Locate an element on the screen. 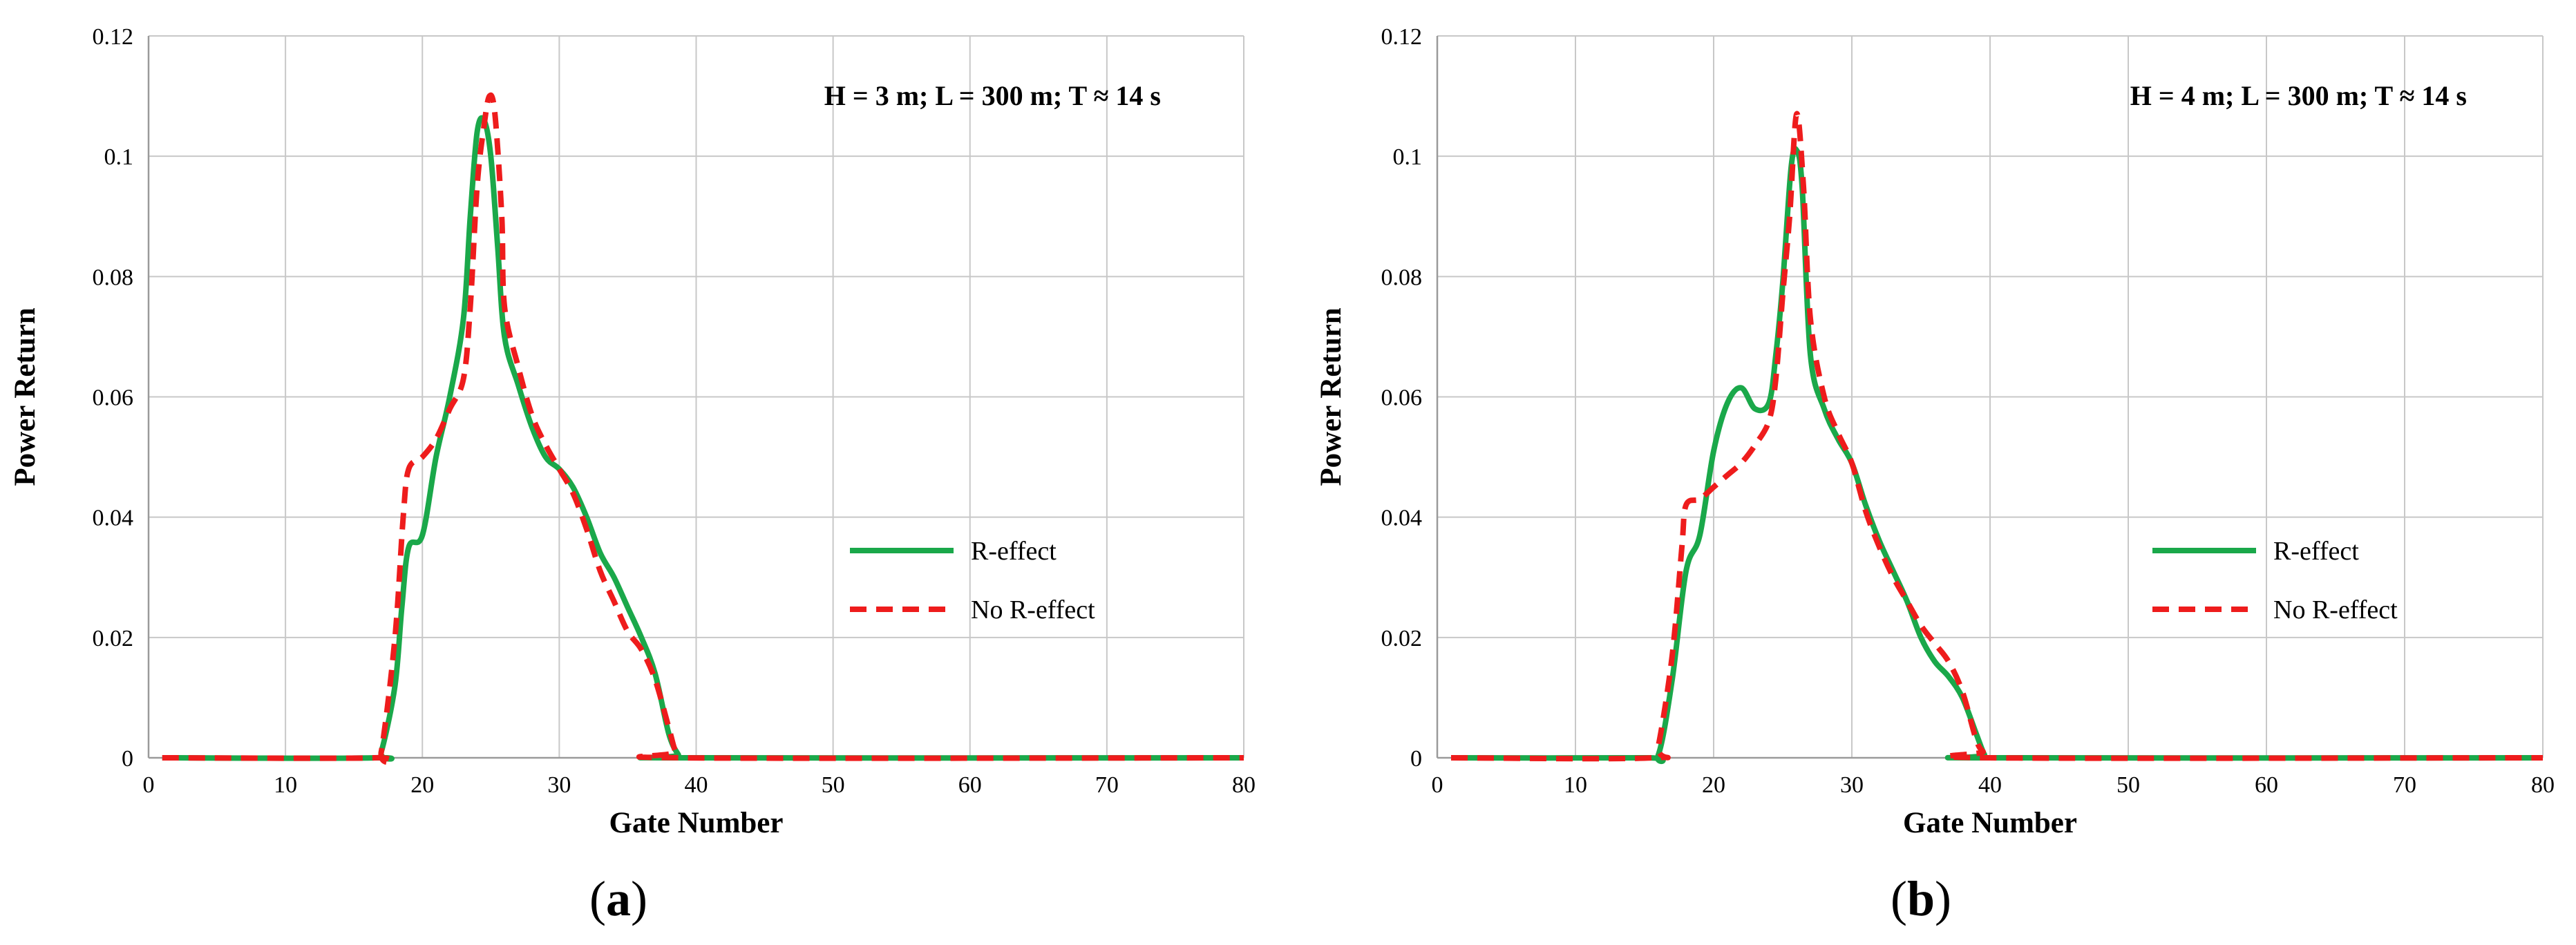 The height and width of the screenshot is (945, 2576). chart-annotation: H = 3 m; L = 300 m; T ≈ 14 s is located at coordinates (992, 95).